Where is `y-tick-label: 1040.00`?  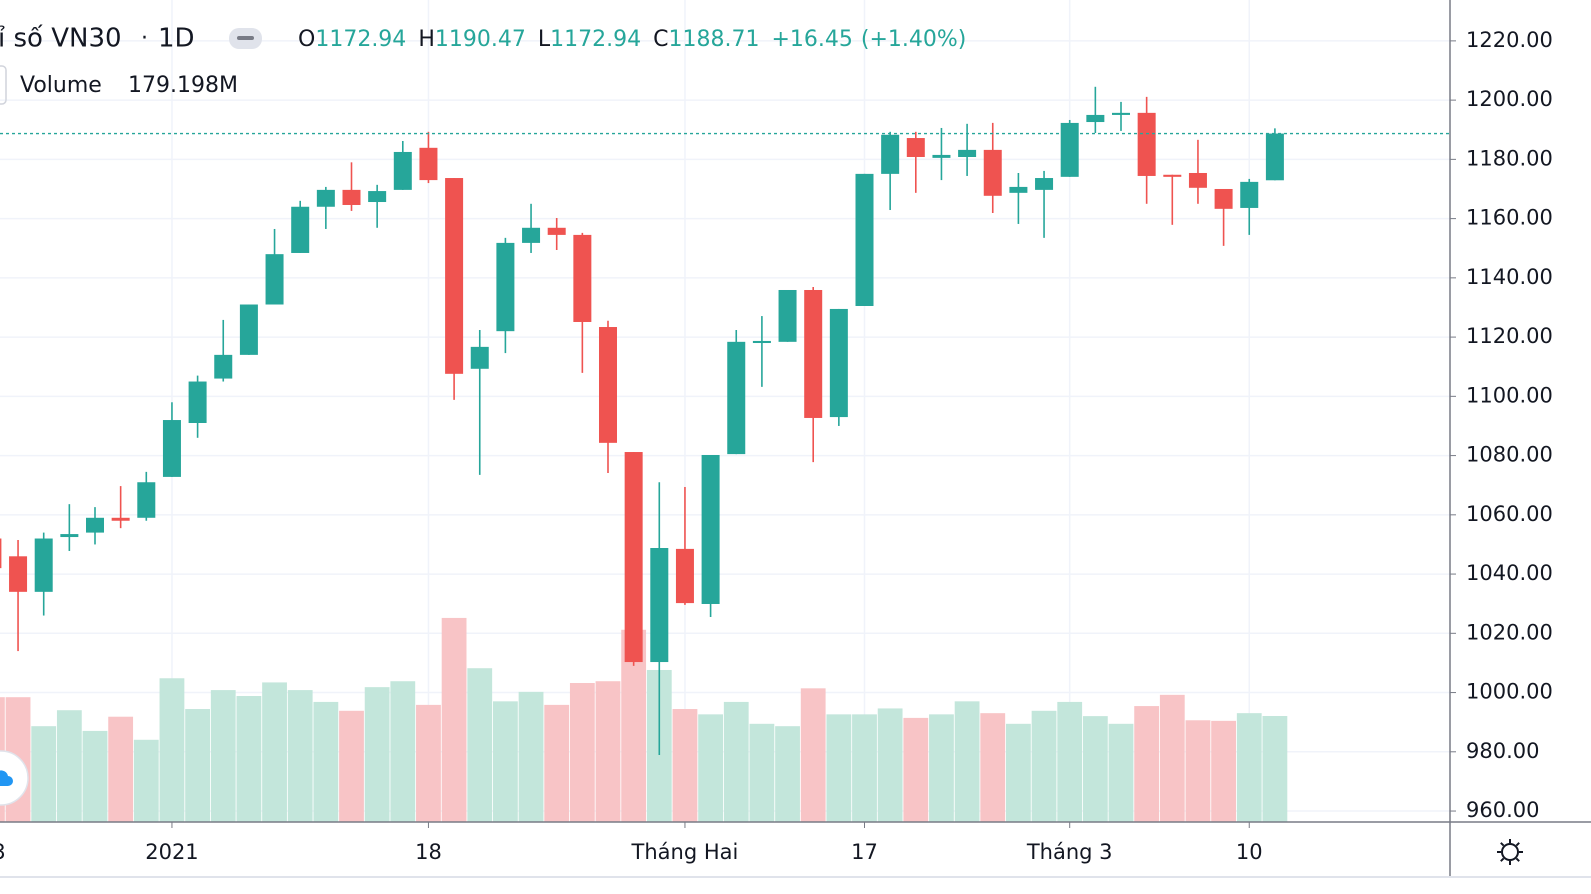
y-tick-label: 1040.00 is located at coordinates (1509, 573).